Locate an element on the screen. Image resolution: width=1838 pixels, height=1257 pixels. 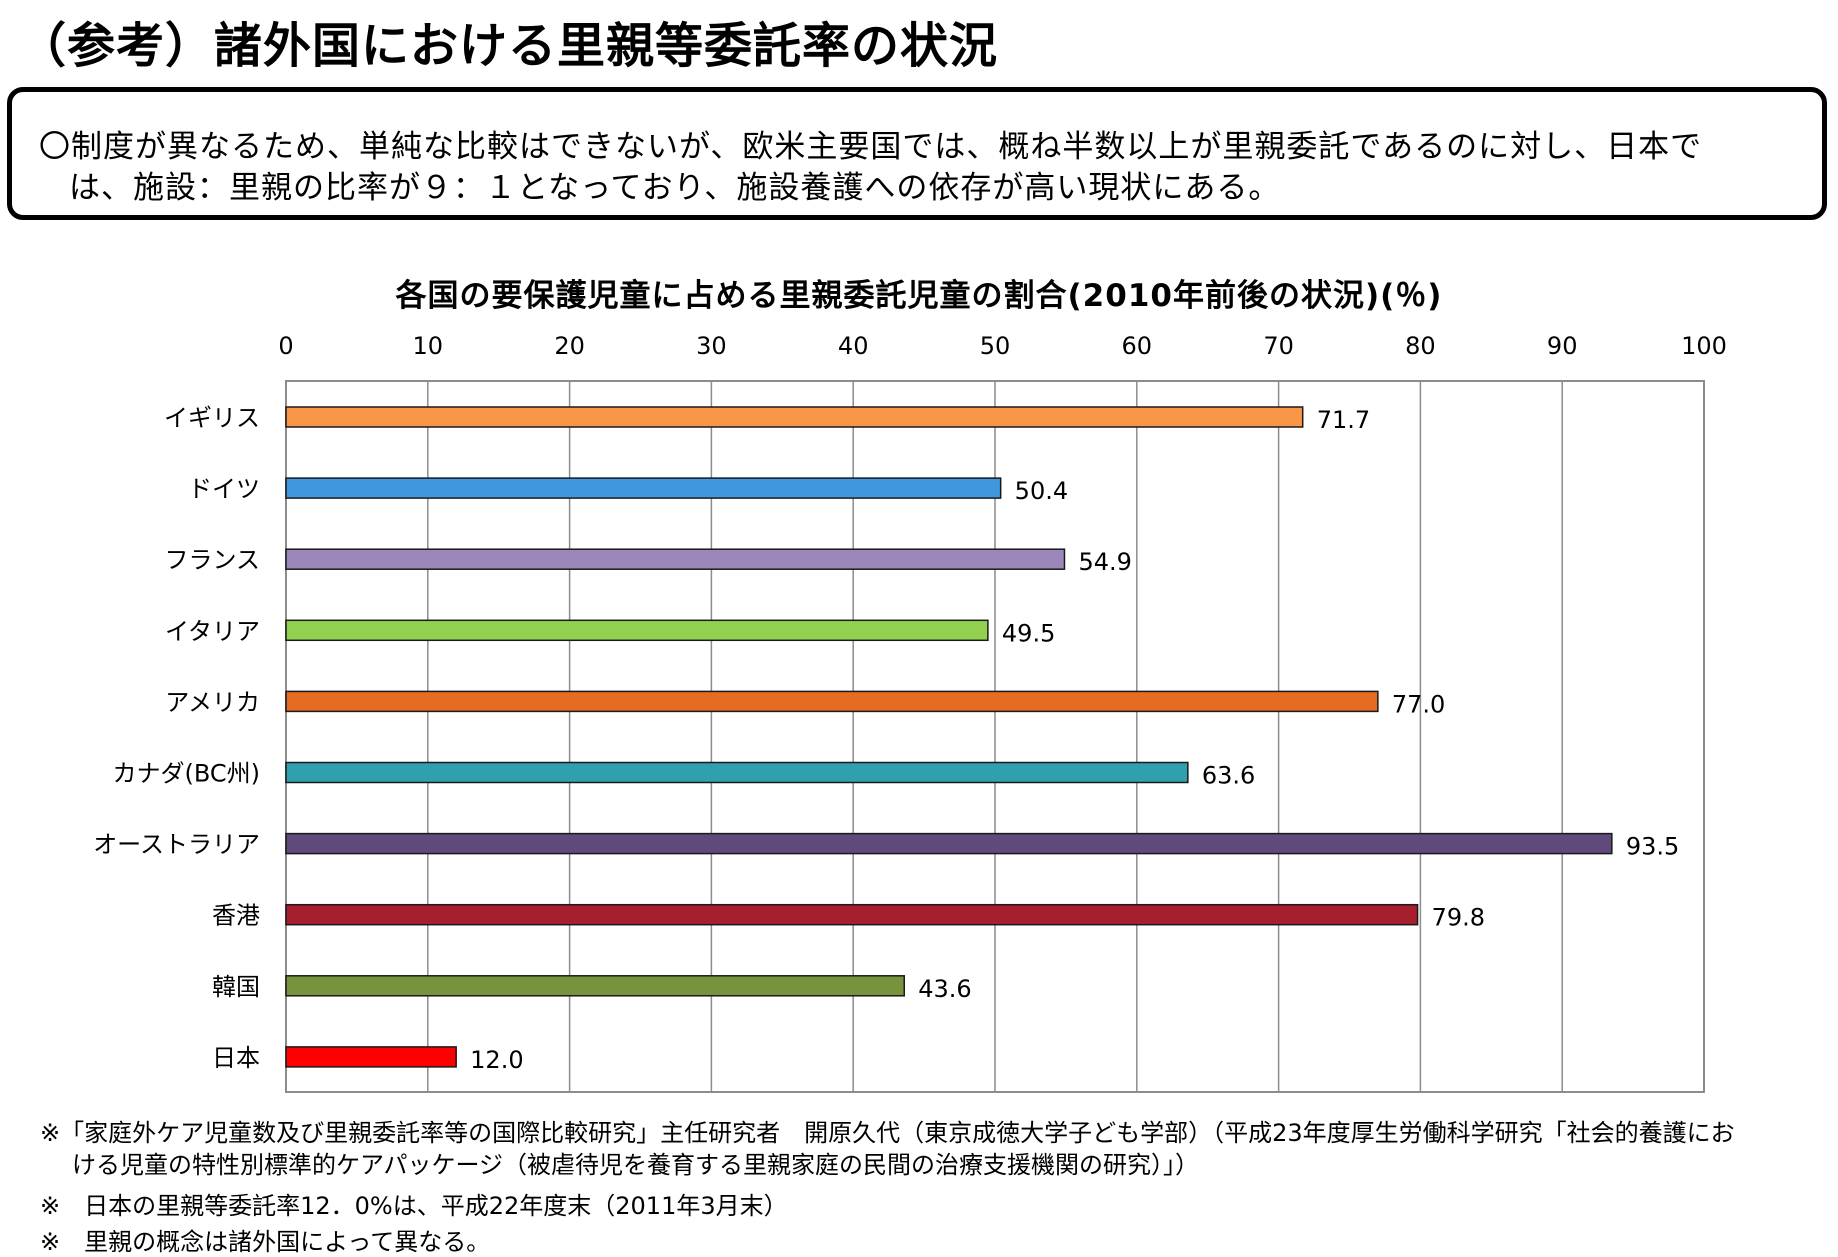
x-tick-label: 0 is located at coordinates (285, 346).